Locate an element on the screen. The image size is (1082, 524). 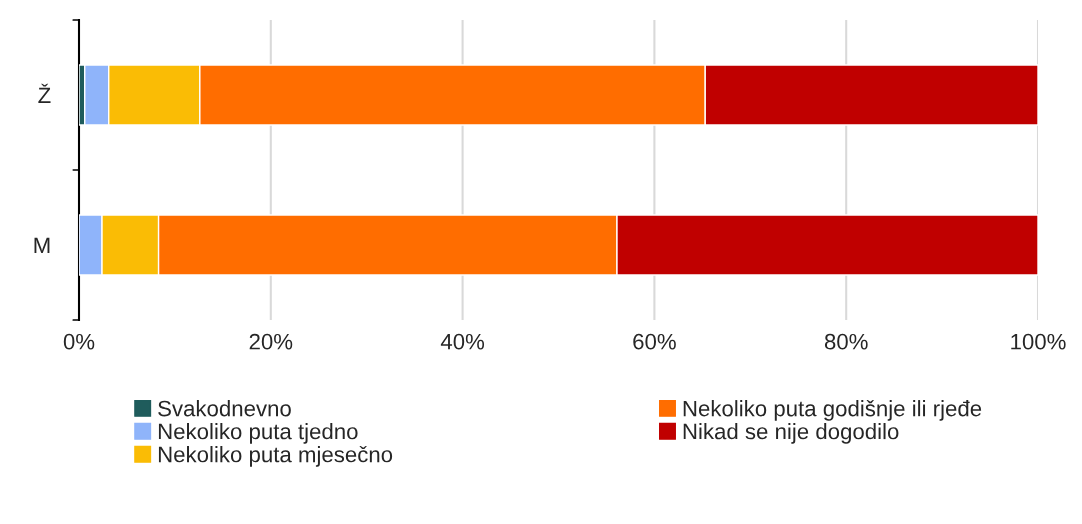
x-tick-label: 20% is located at coordinates (271, 341).